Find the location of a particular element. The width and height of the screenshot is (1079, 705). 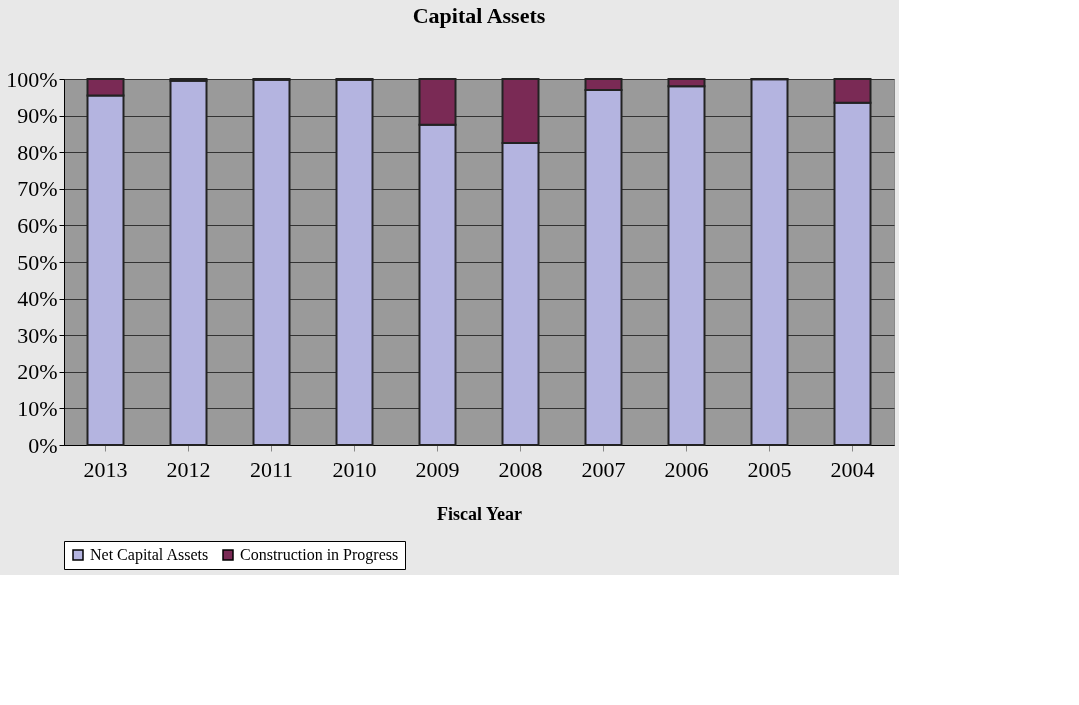

x-tick-label: 2013 is located at coordinates (105, 469).